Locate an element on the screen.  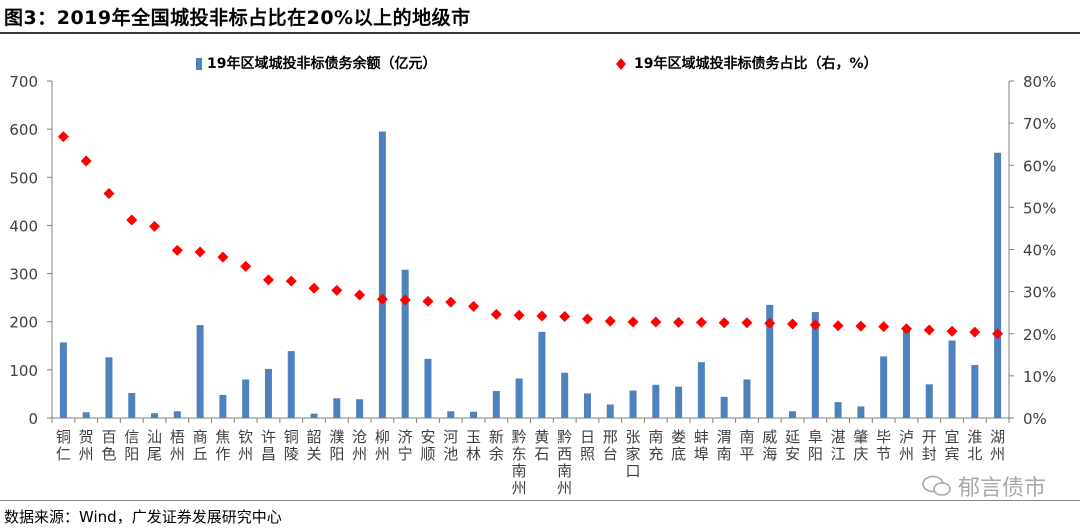
bar-南充 is located at coordinates (656, 401).